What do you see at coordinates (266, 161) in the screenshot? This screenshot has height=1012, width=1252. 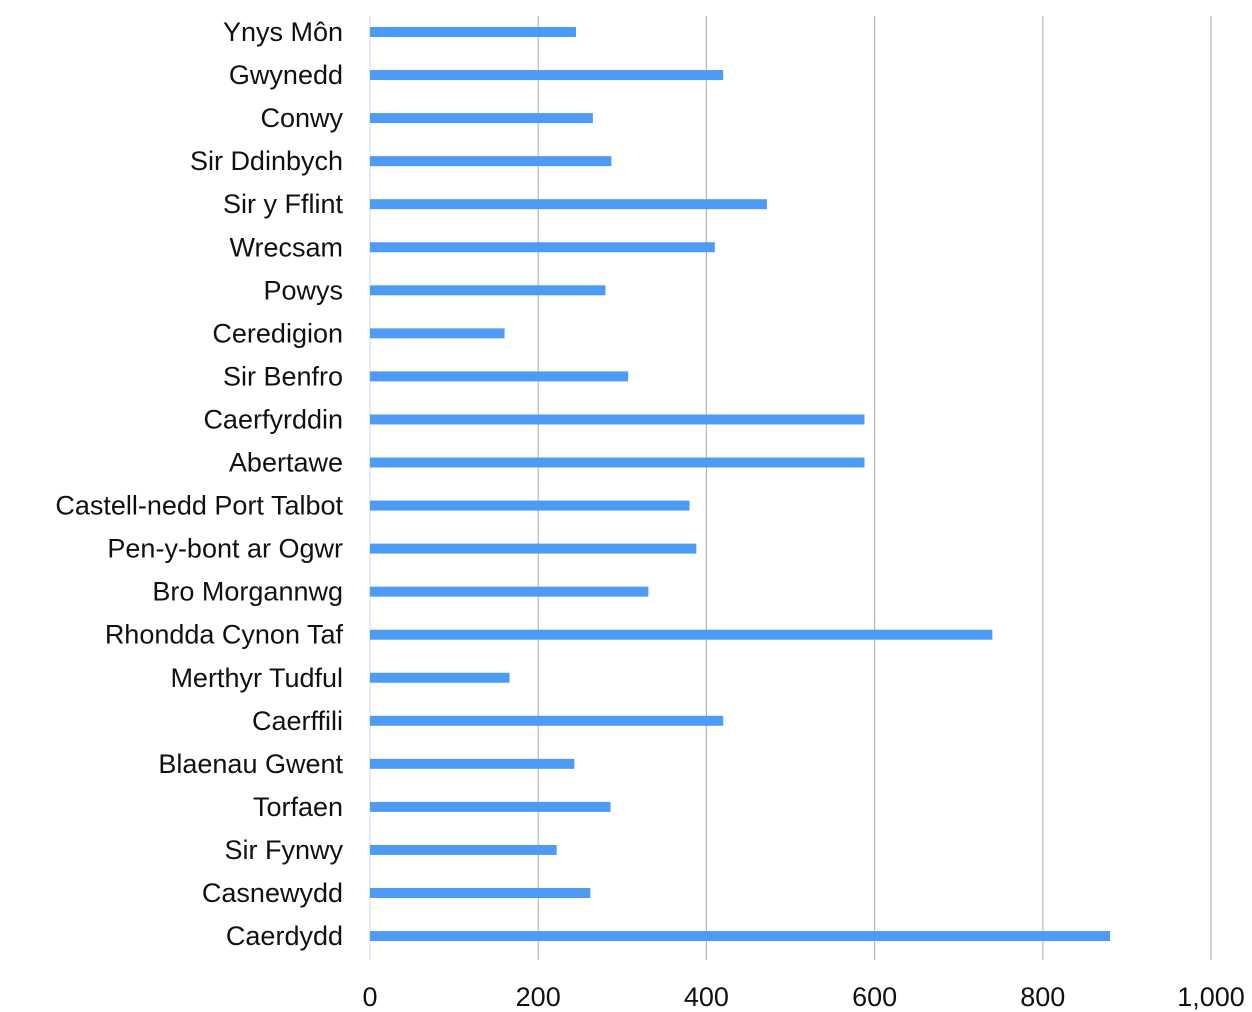 I see `category-label: Sir Ddinbych` at bounding box center [266, 161].